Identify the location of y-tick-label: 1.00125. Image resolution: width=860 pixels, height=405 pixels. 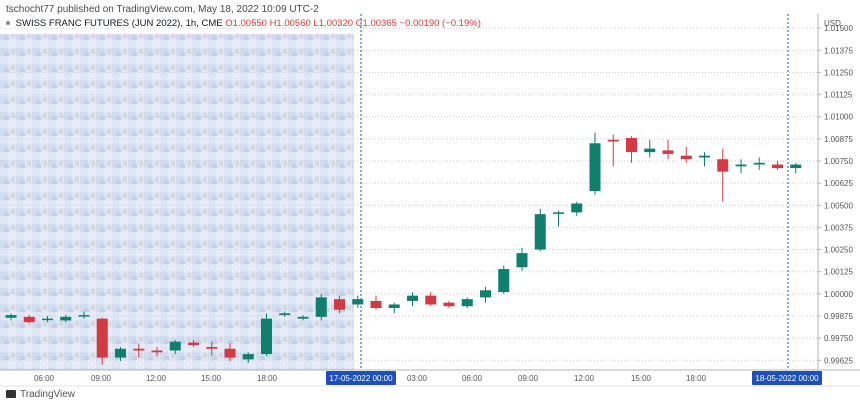
(838, 272).